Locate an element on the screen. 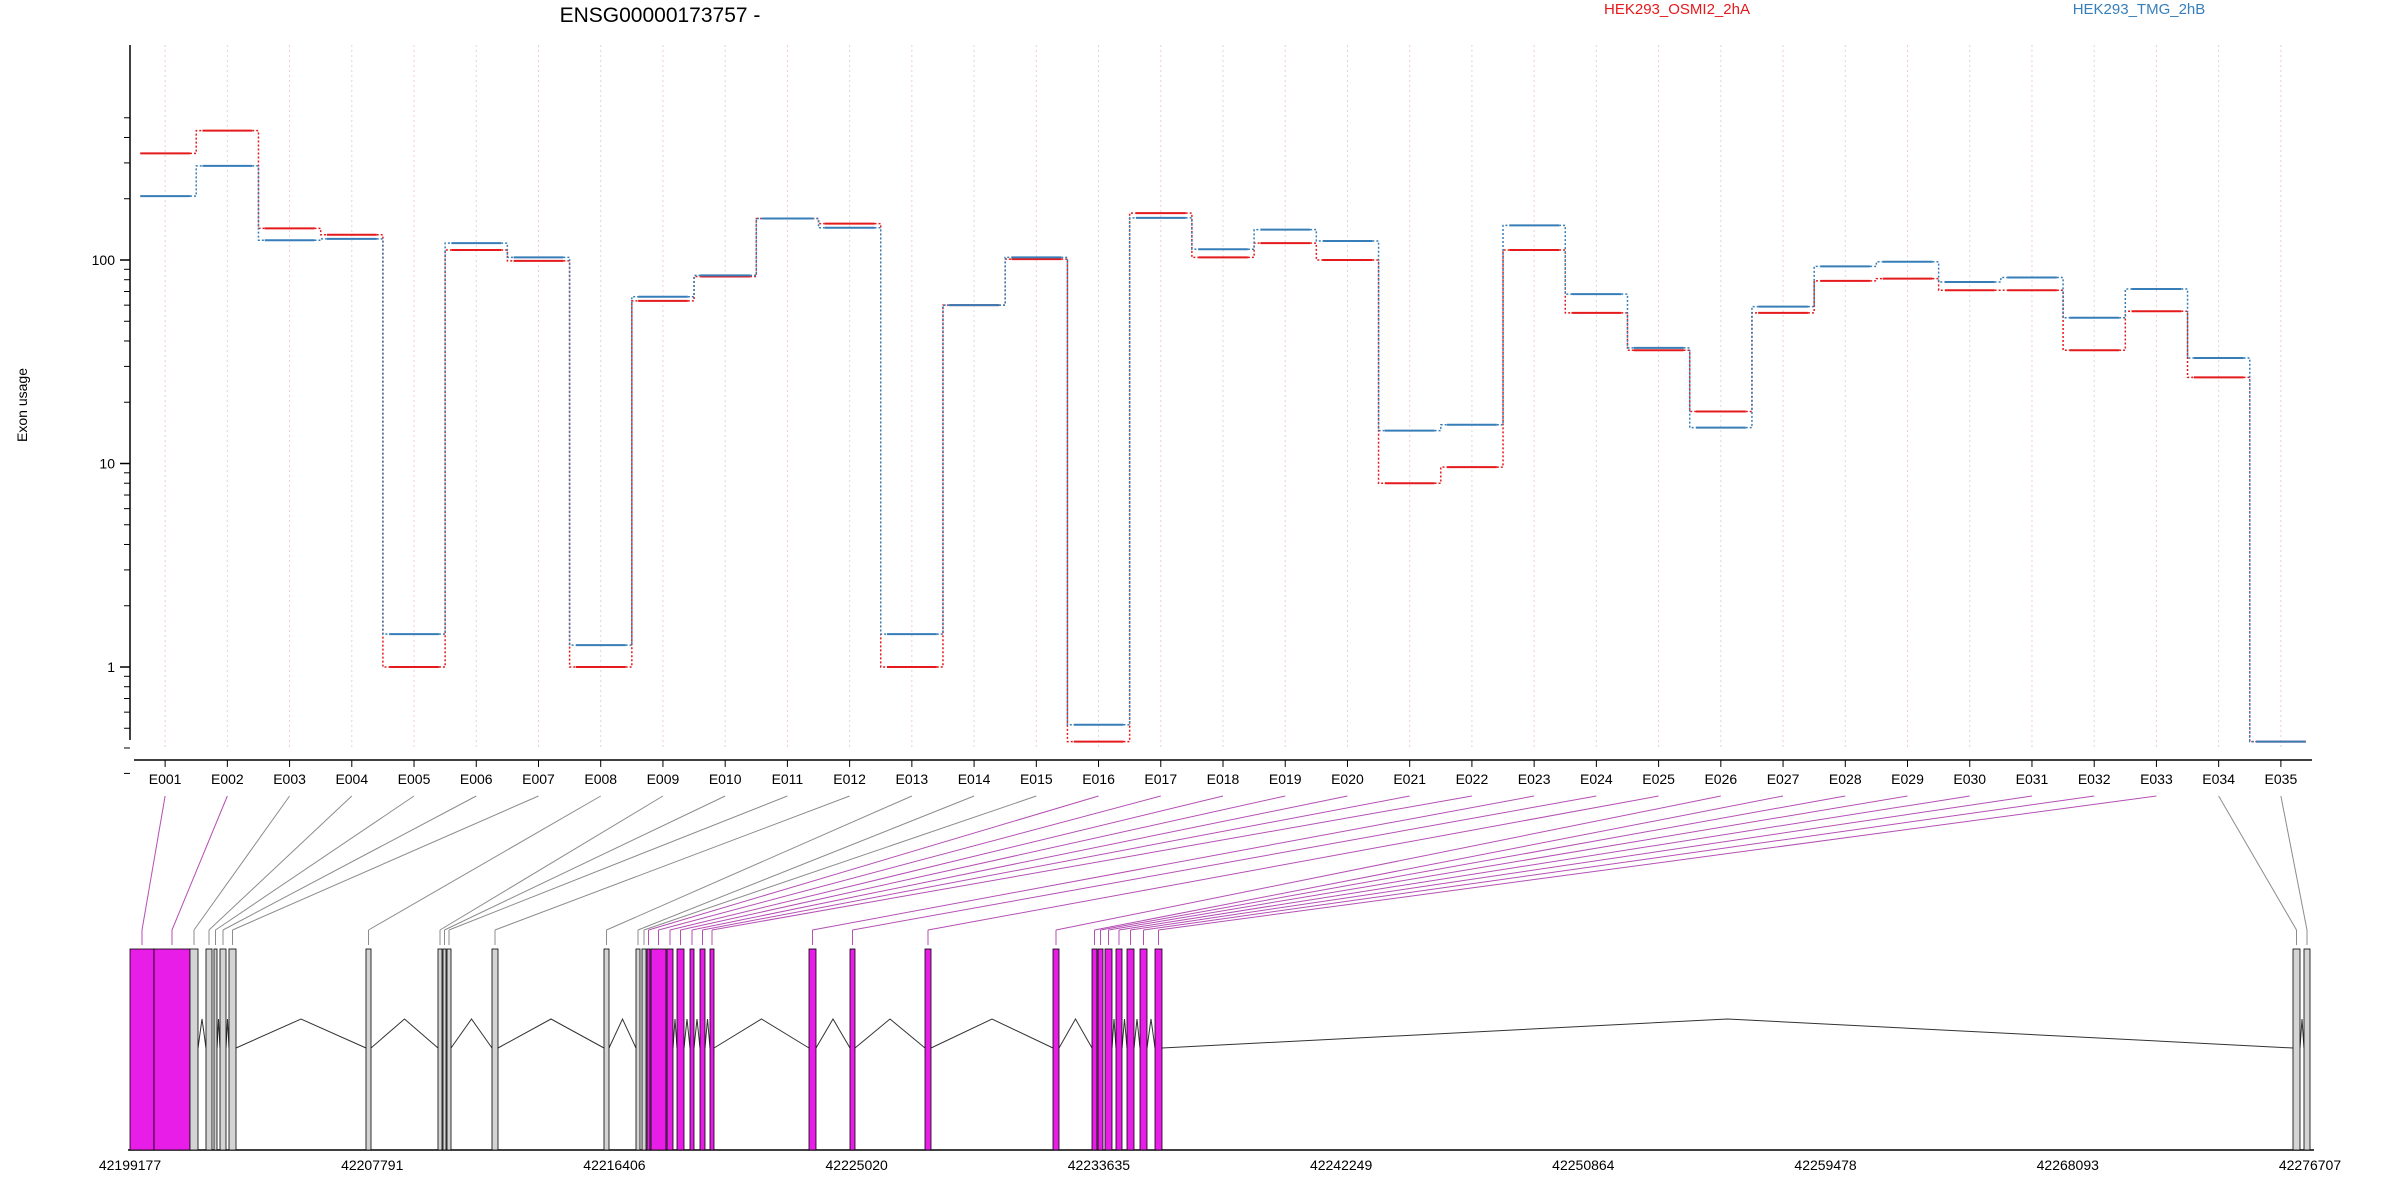 The image size is (2400, 1200). exon-label-E013: E013 is located at coordinates (912, 779).